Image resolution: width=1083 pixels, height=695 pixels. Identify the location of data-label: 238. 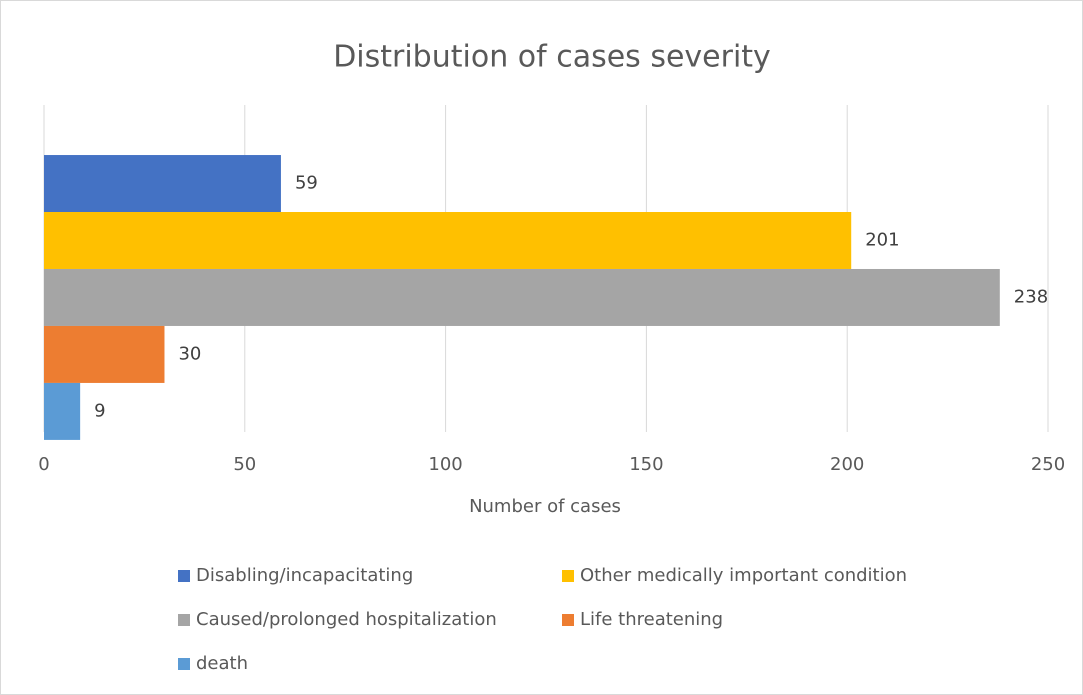
(1031, 296).